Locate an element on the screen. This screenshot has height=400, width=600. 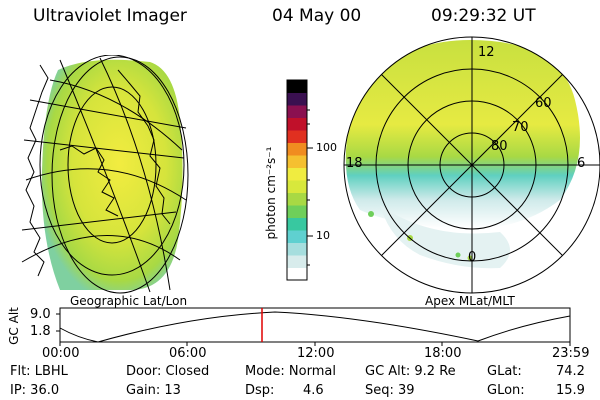
gc-alt-xtick-0600: 06:00 is located at coordinates (188, 353).